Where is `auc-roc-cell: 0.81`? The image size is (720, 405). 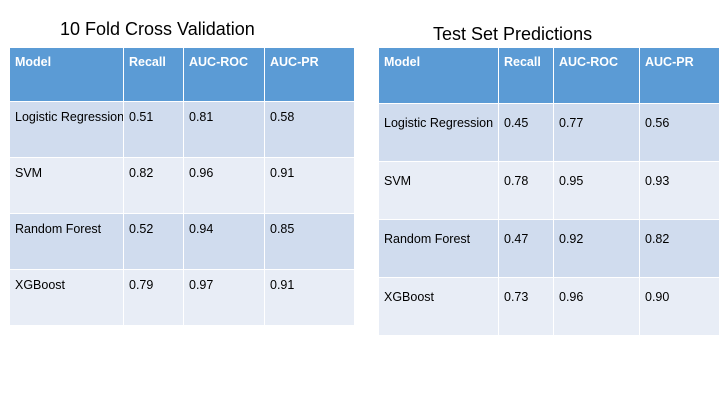
auc-roc-cell: 0.81 is located at coordinates (224, 129).